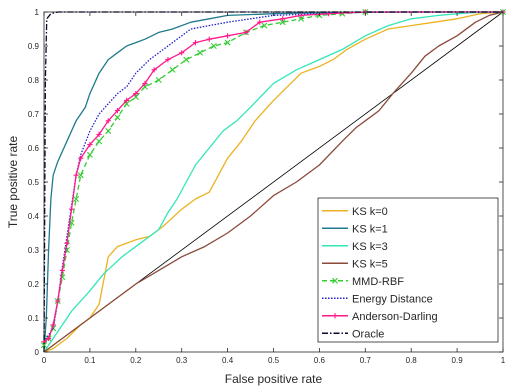 Image resolution: width=506 pixels, height=387 pixels. What do you see at coordinates (136, 360) in the screenshot?
I see `x-tick-label: 0.2` at bounding box center [136, 360].